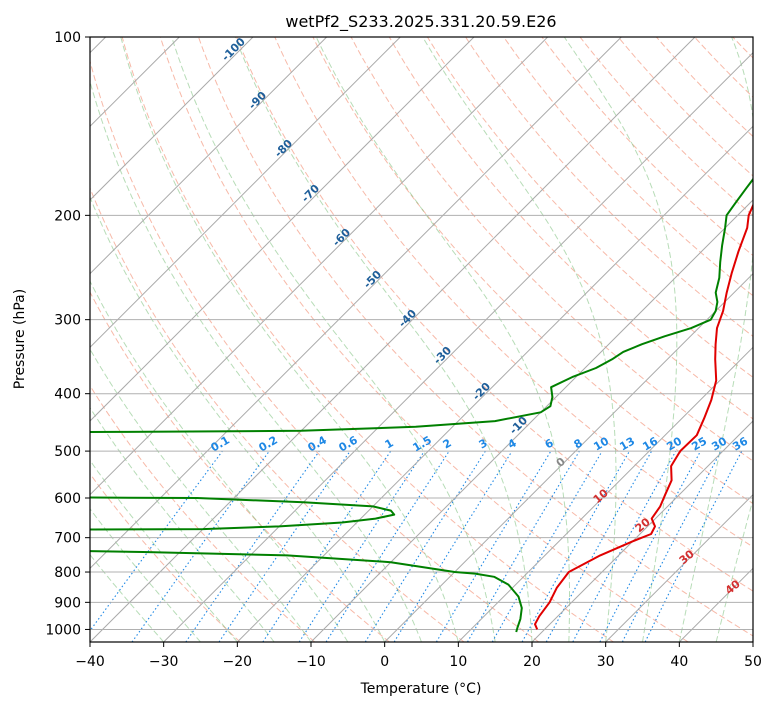 Image resolution: width=775 pixels, height=708 pixels. Describe the element at coordinates (238, 662) in the screenshot. I see `x-tick-label: −20` at that location.